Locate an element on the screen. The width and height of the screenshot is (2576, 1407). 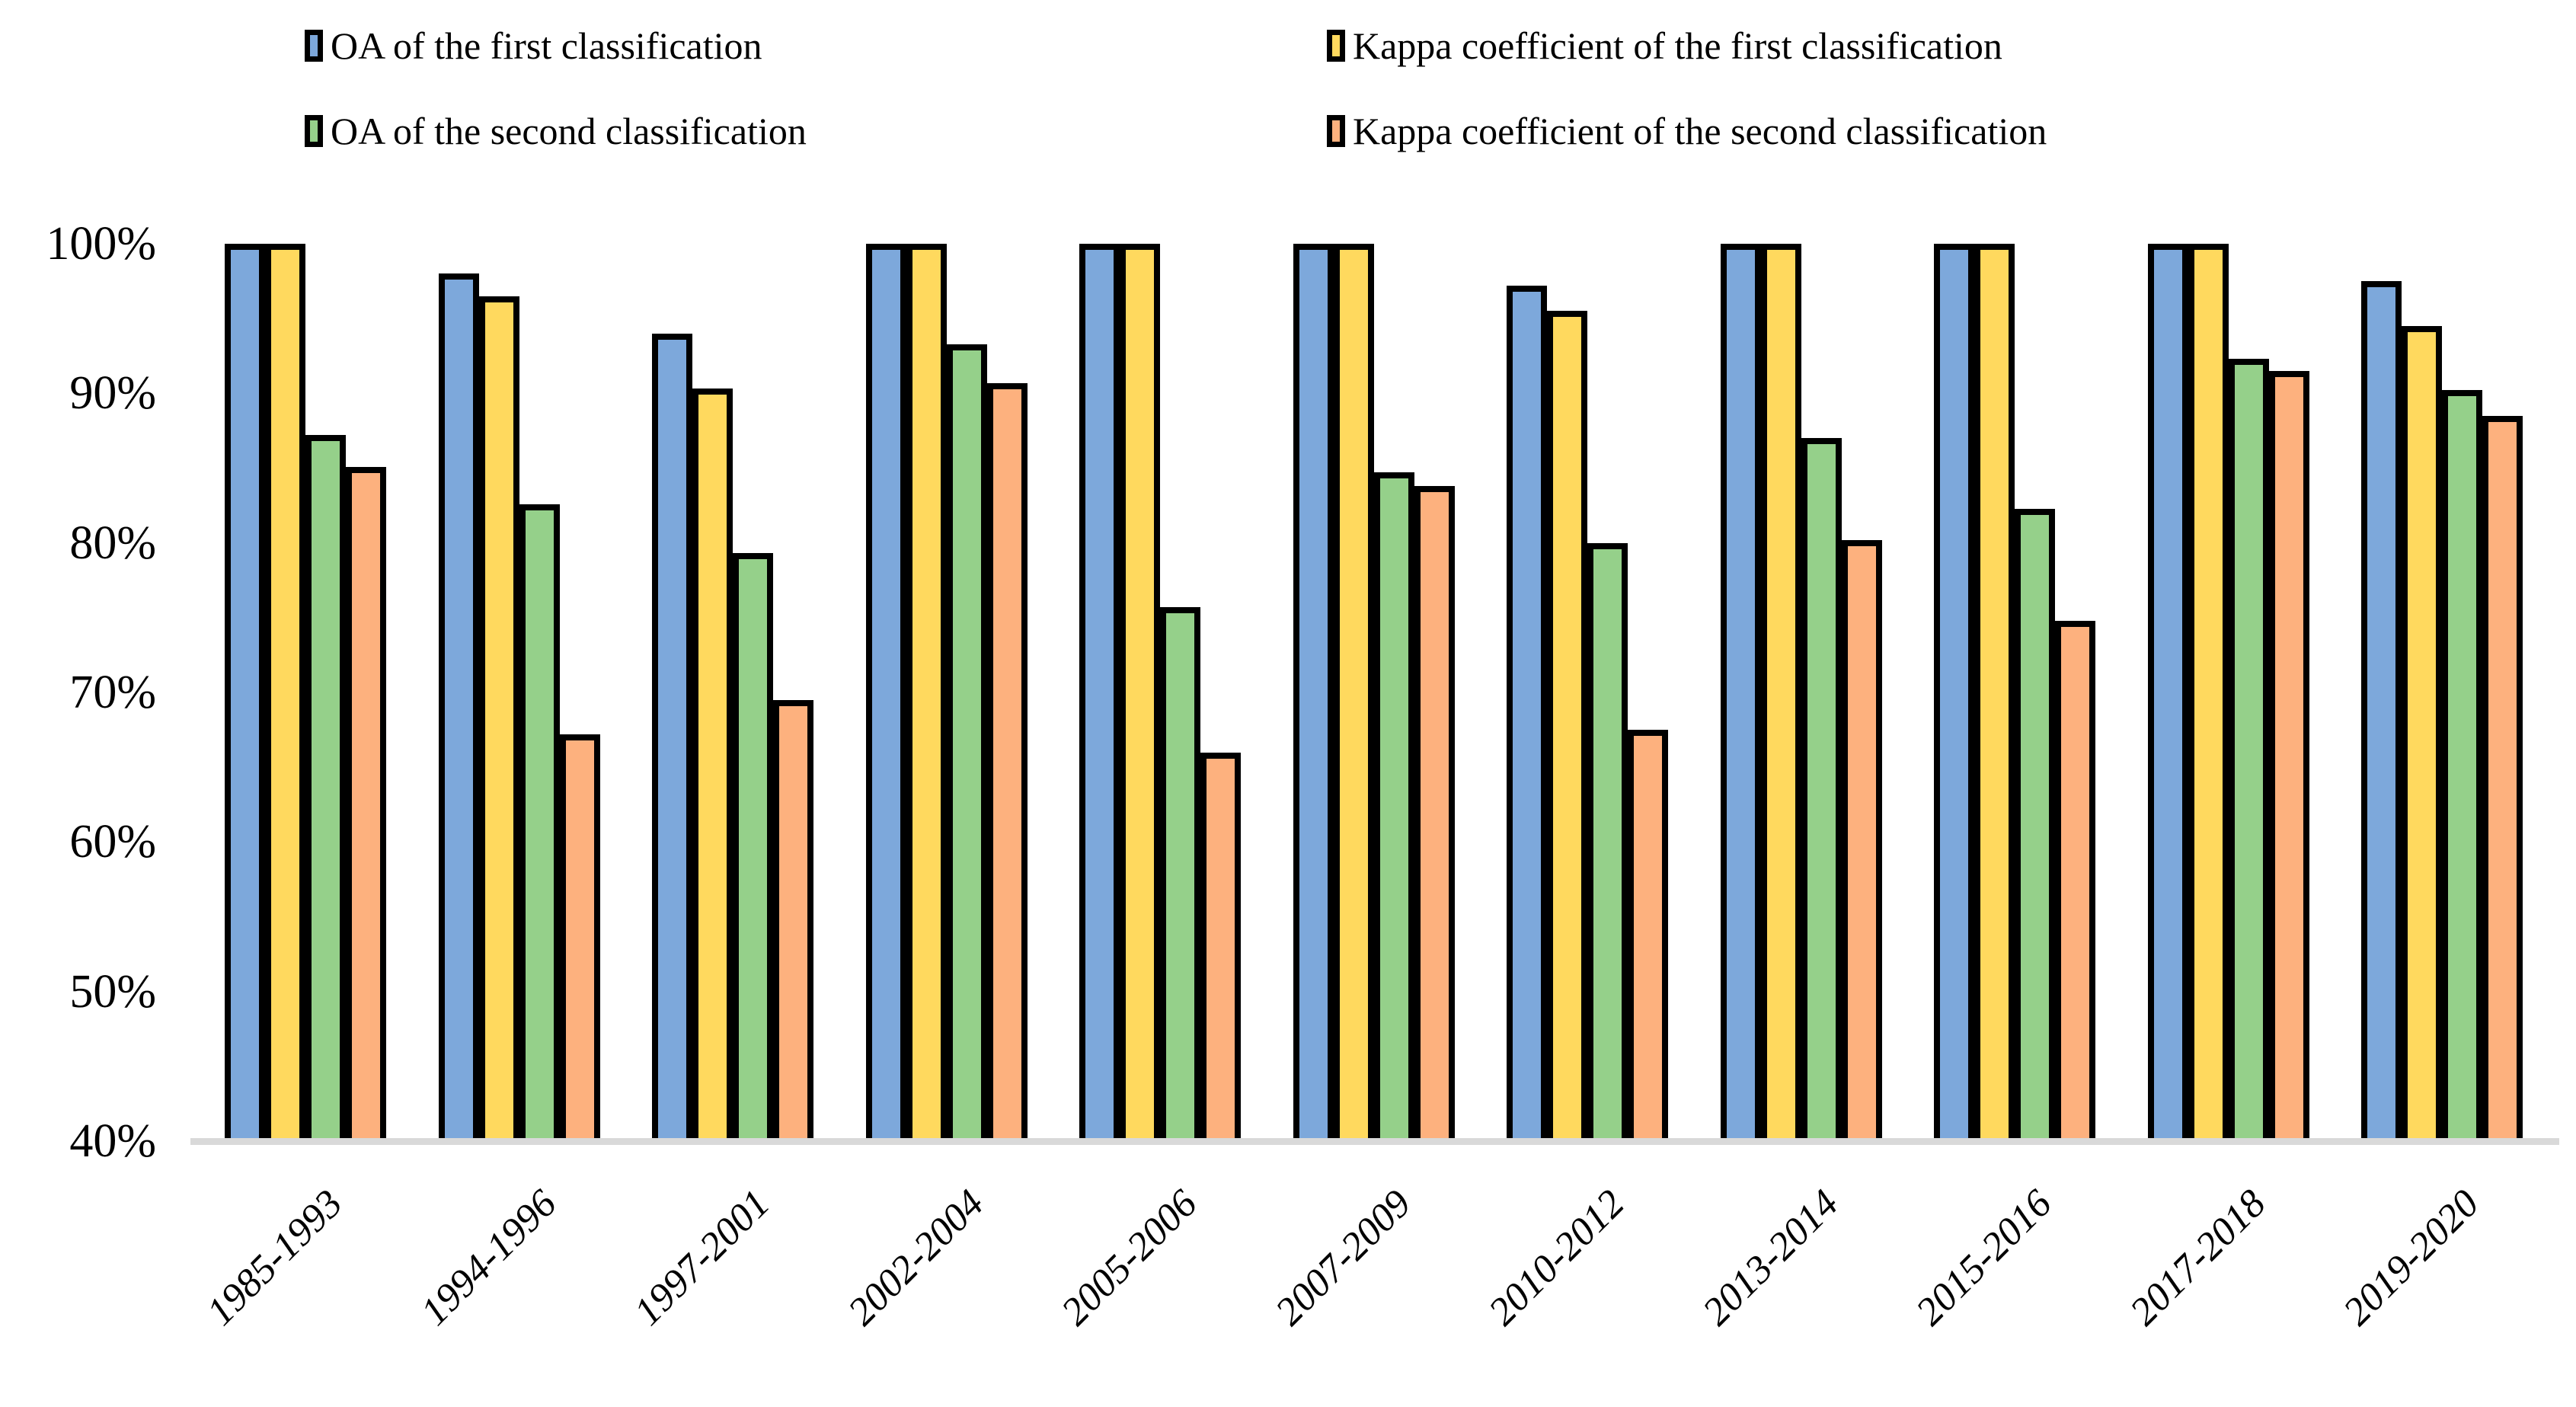
bar-2019-2020-series3 is located at coordinates (2502, 778).